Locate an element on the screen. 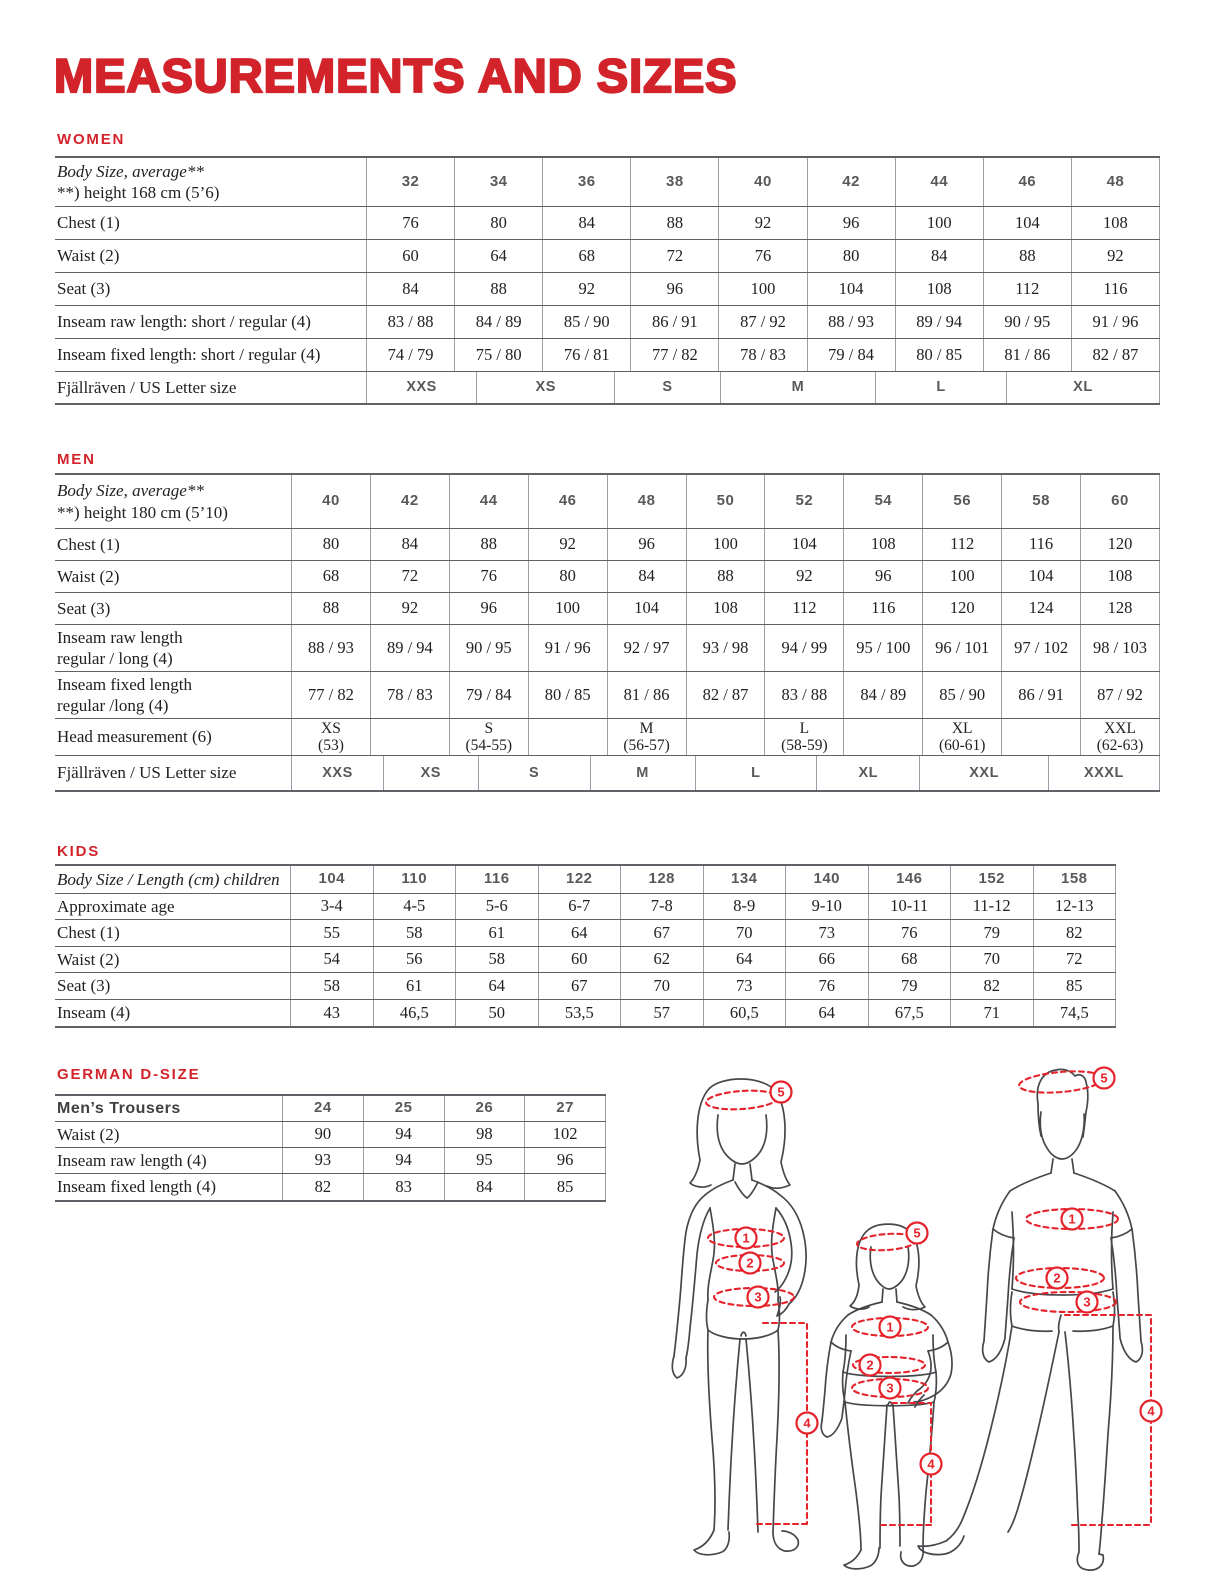 This screenshot has height=1596, width=1214. value-line: (58-59) is located at coordinates (804, 745).